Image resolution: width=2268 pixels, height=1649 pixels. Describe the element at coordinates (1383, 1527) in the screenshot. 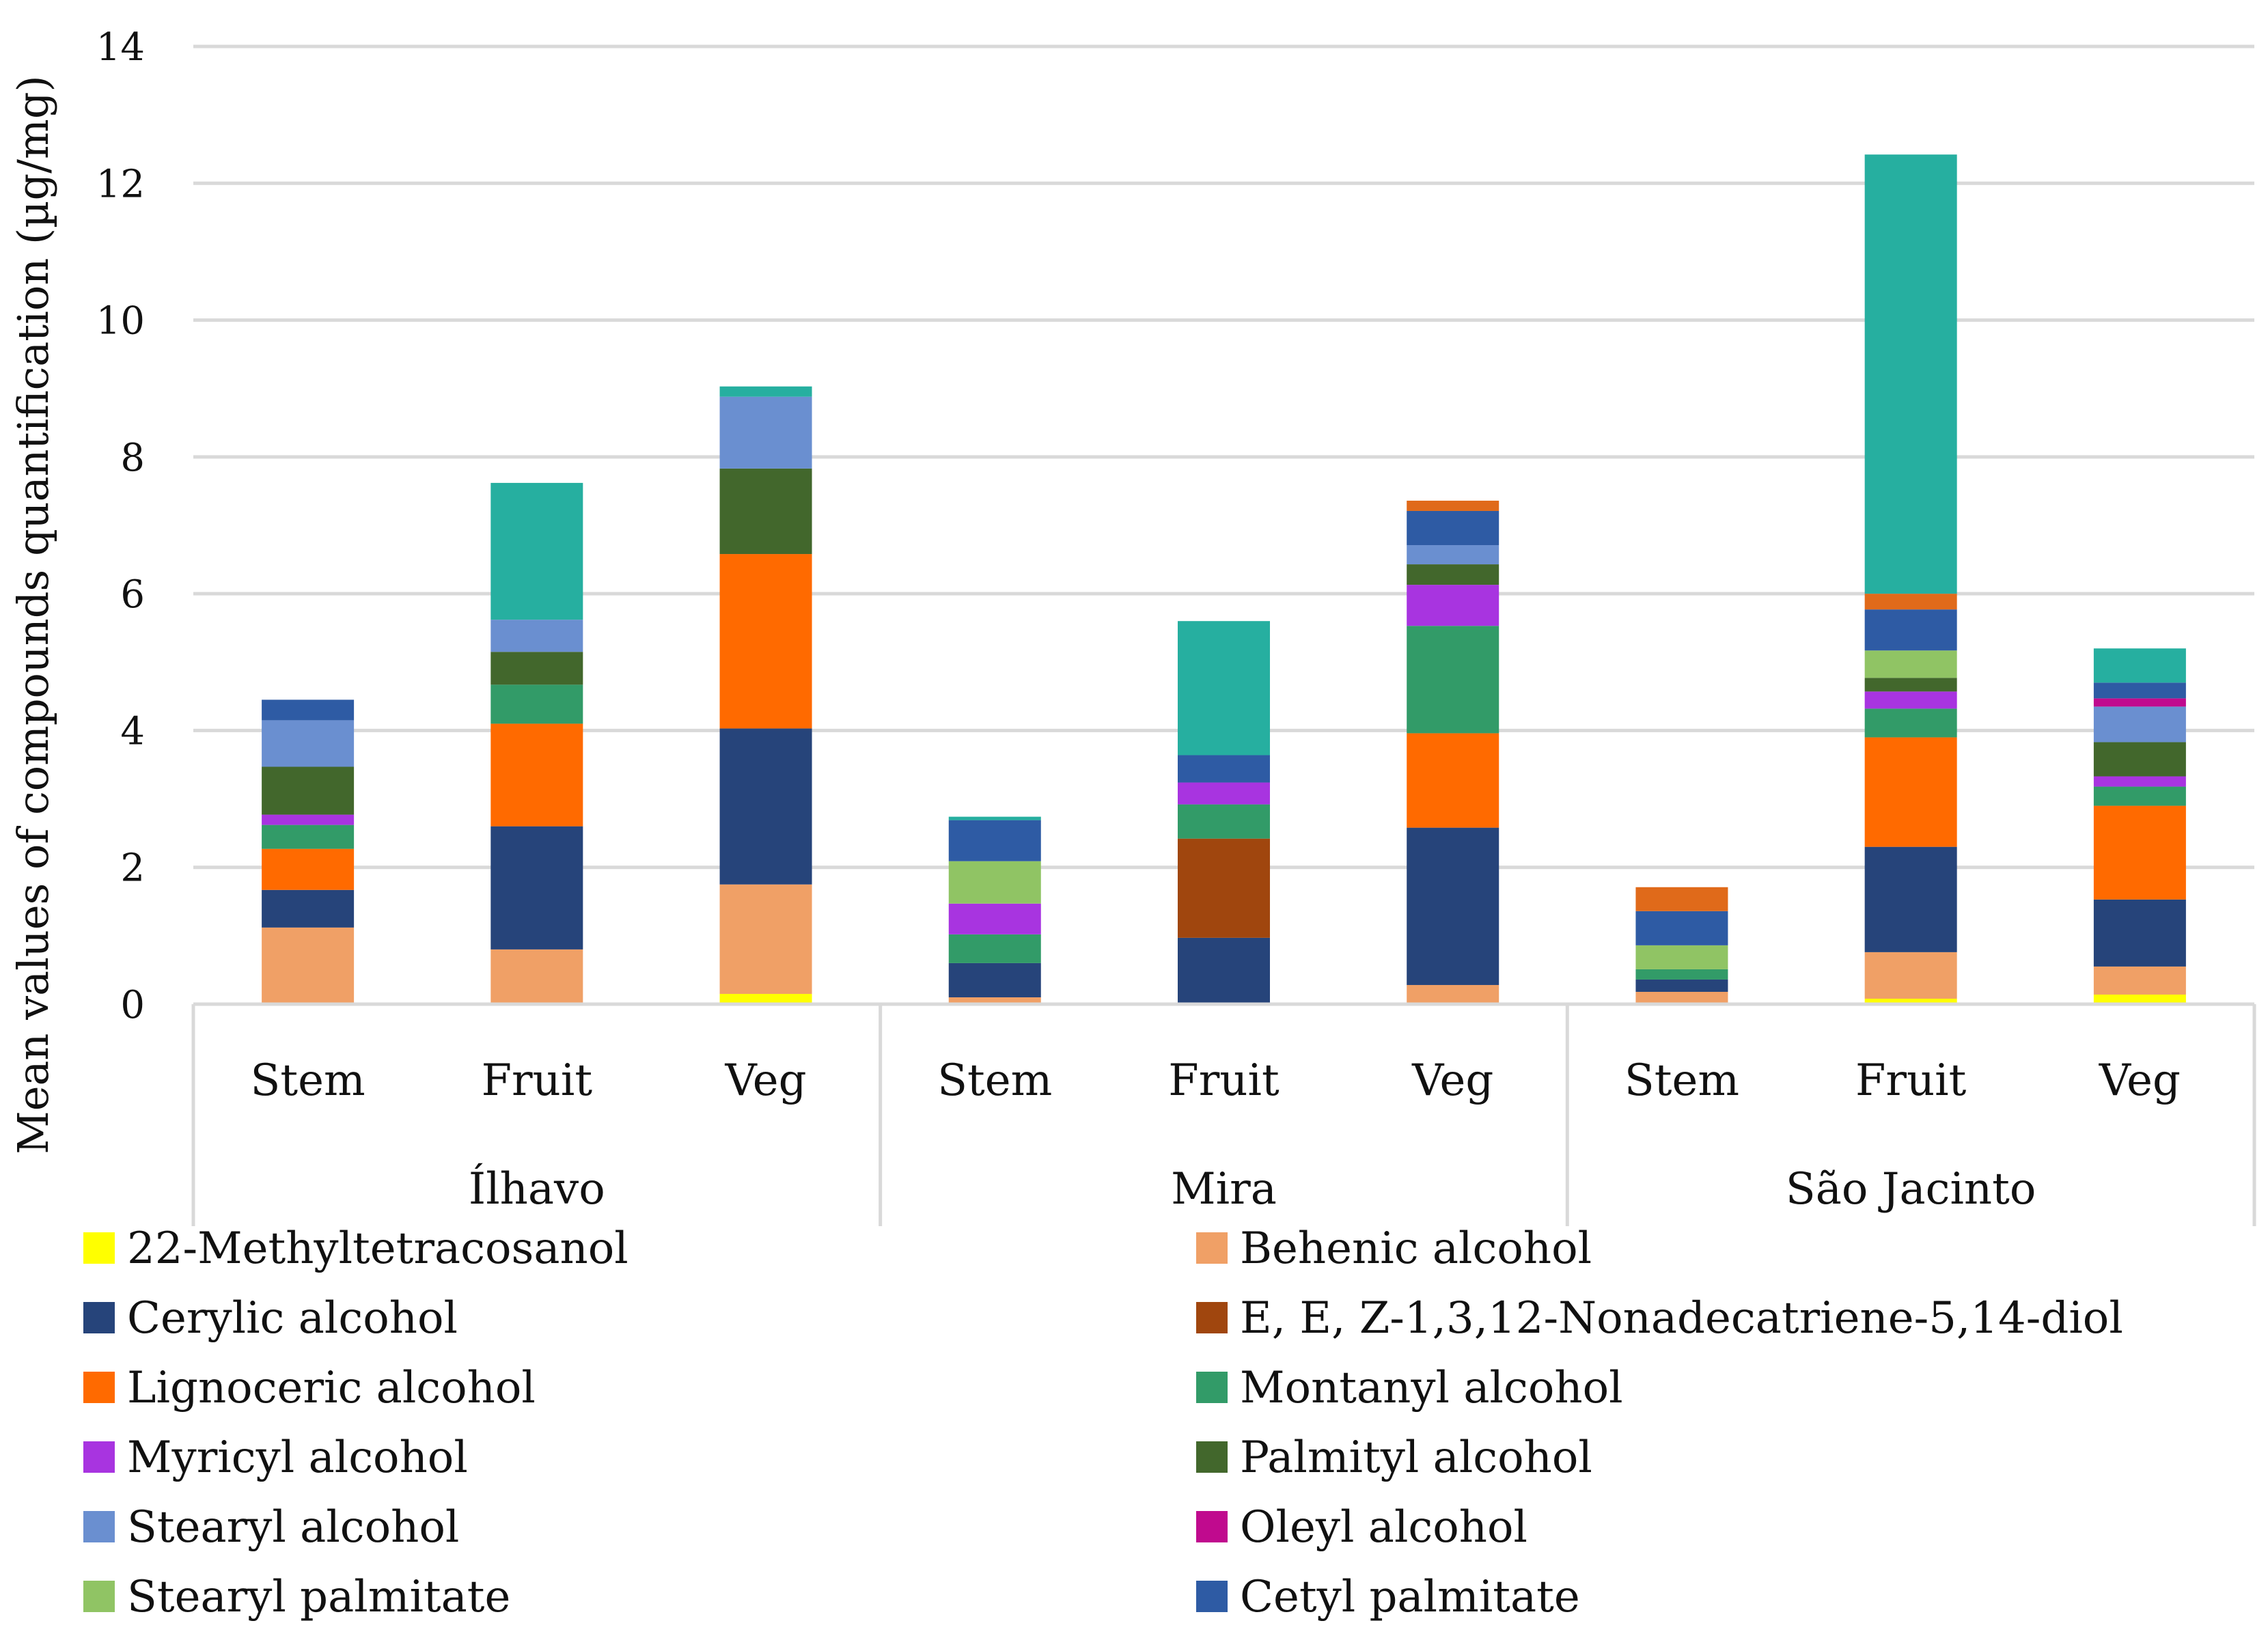

I see `legend-label: Oleyl alcohol` at that location.